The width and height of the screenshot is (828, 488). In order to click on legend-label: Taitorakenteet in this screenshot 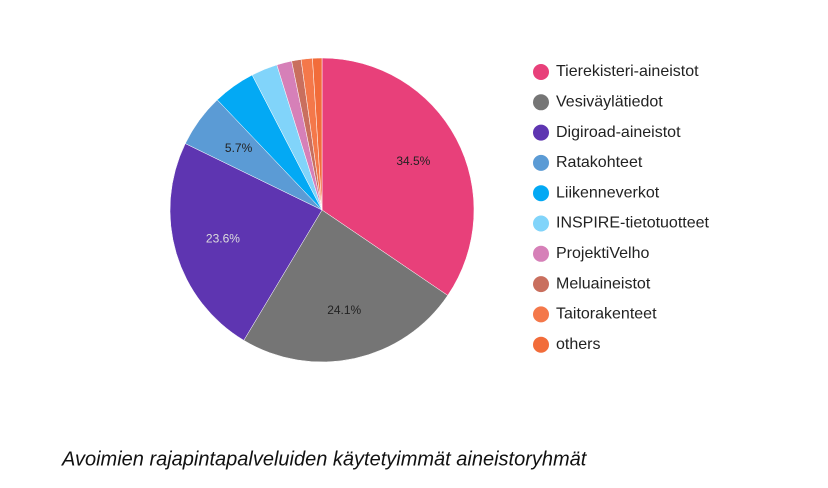, I will do `click(606, 314)`.